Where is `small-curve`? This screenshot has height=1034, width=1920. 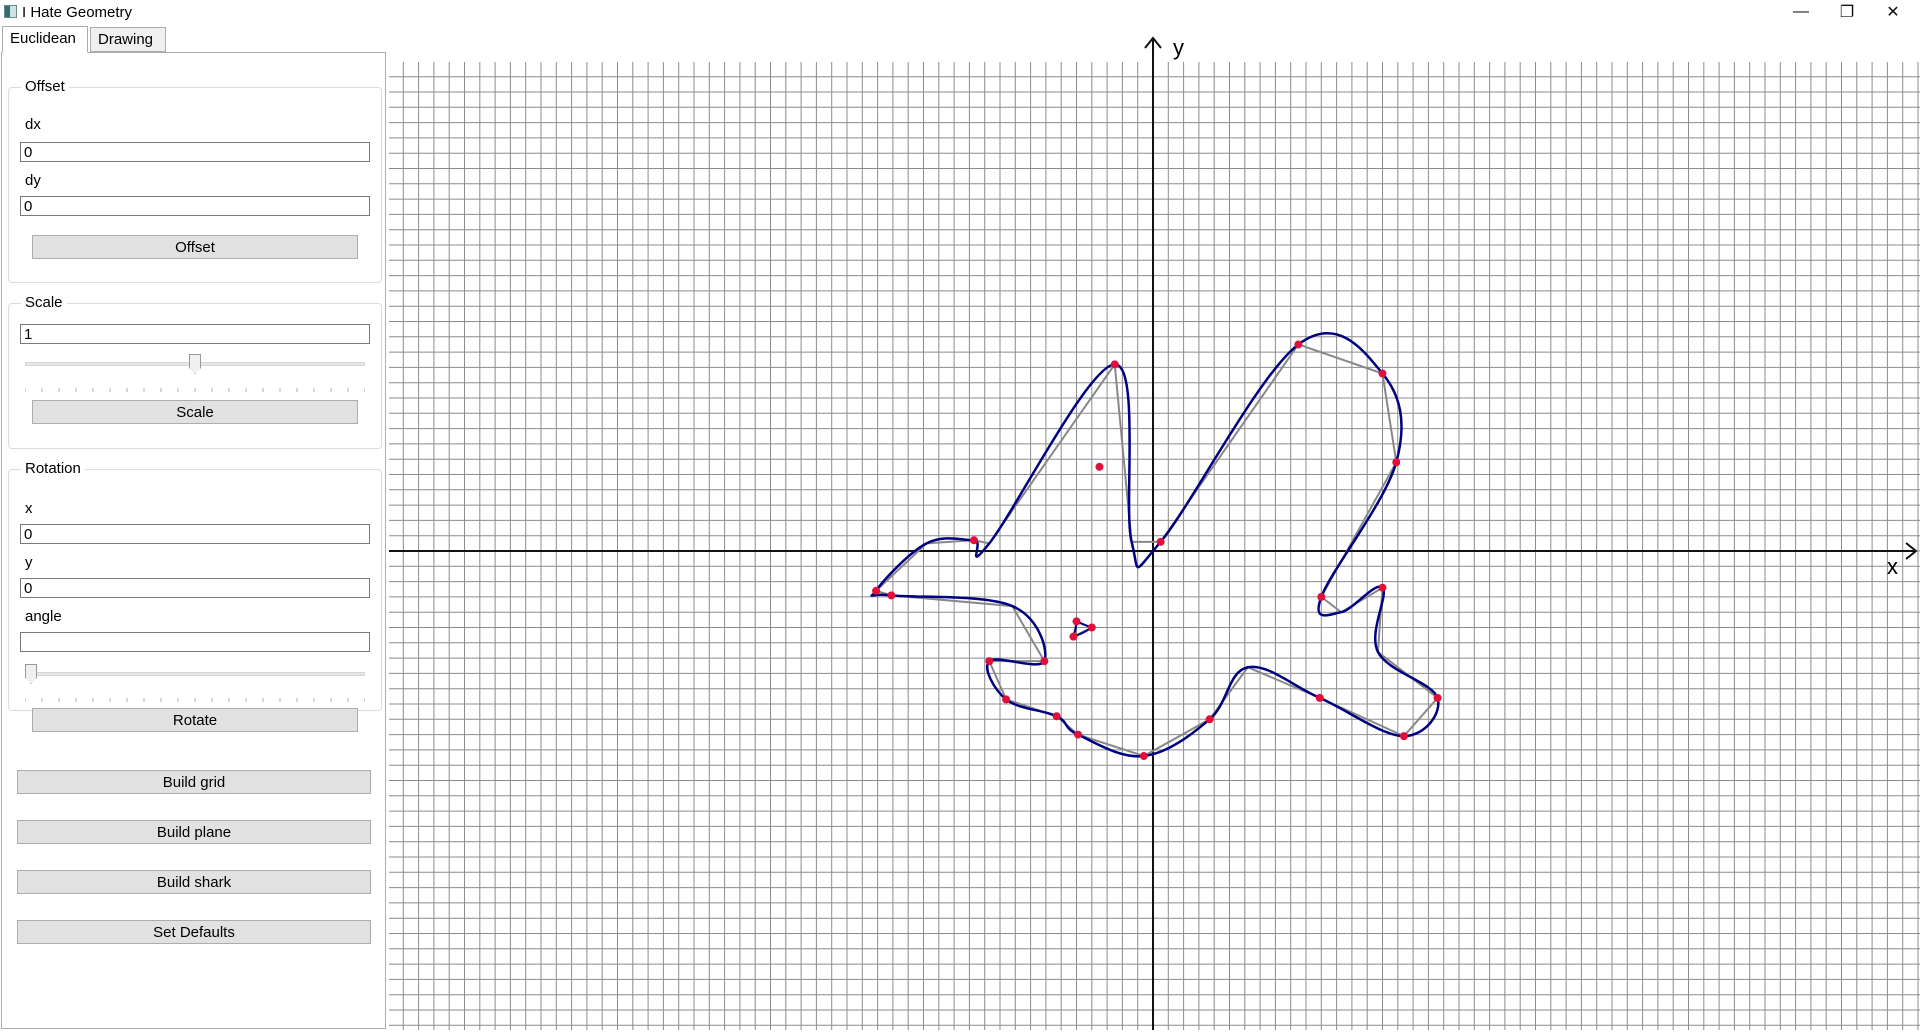 small-curve is located at coordinates (1083, 629).